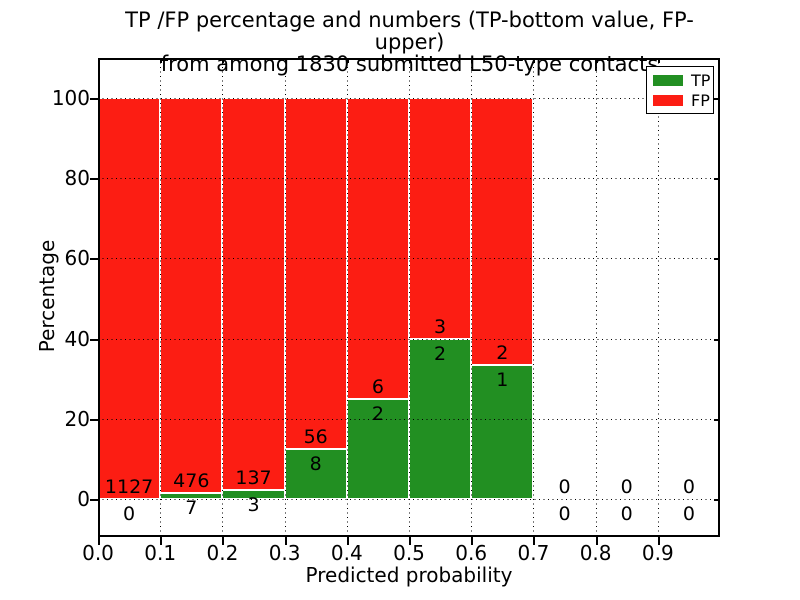 The image size is (800, 600). What do you see at coordinates (191, 481) in the screenshot?
I see `fp-count-label: 476` at bounding box center [191, 481].